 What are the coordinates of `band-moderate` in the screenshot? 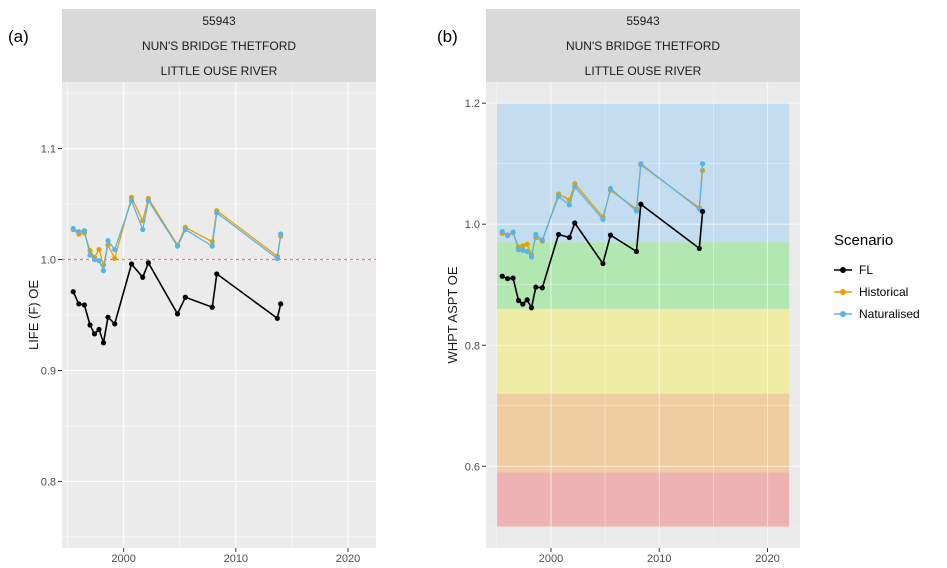 It's located at (643, 351).